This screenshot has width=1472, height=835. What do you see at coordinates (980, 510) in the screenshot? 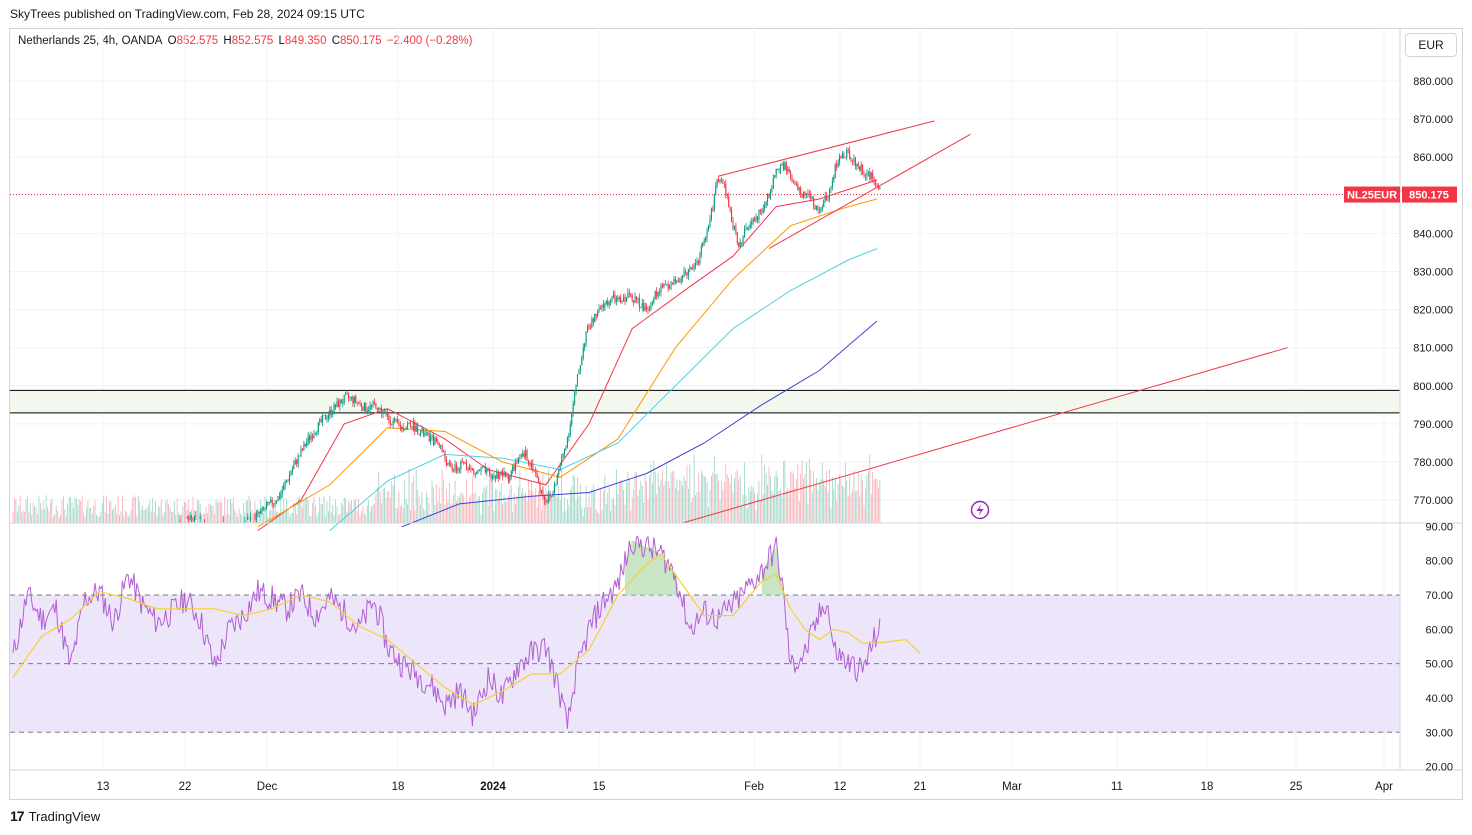
I see `lightning-icon` at bounding box center [980, 510].